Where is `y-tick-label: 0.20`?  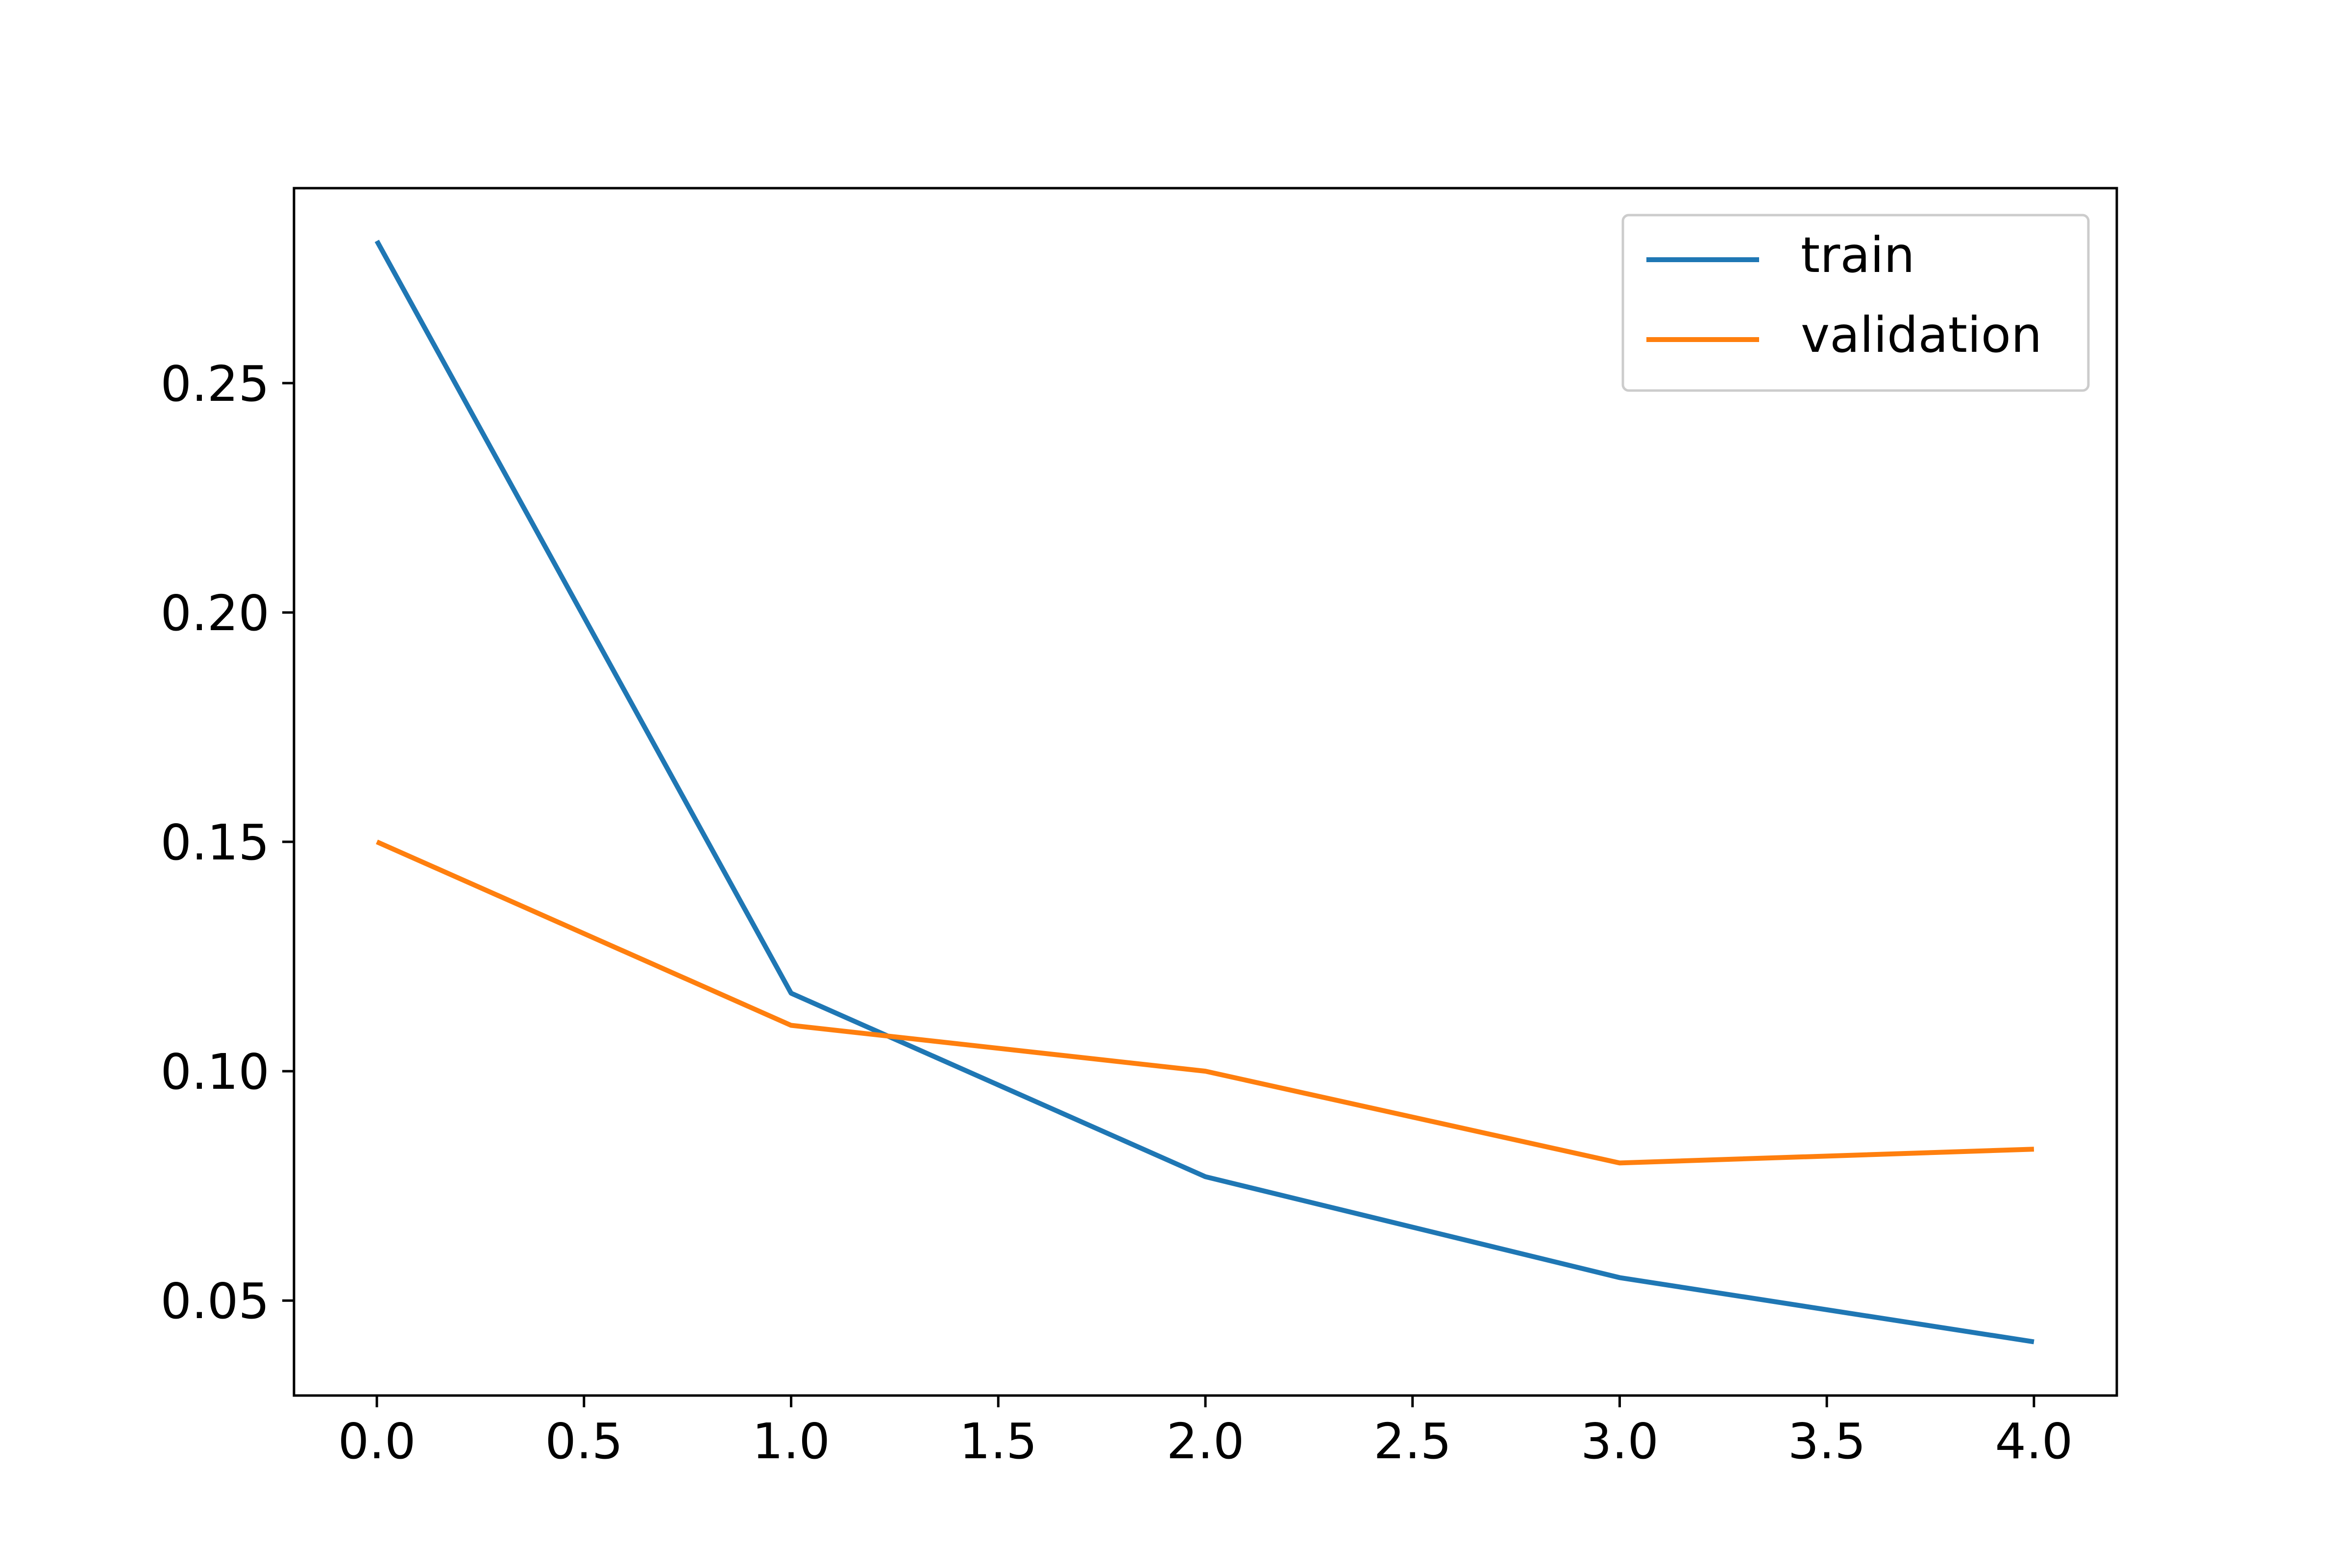 y-tick-label: 0.20 is located at coordinates (215, 613).